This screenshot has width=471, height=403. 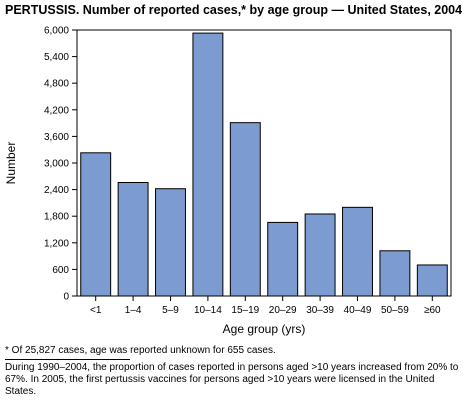 I want to click on y-tick-label: 1,200, so click(x=56, y=243).